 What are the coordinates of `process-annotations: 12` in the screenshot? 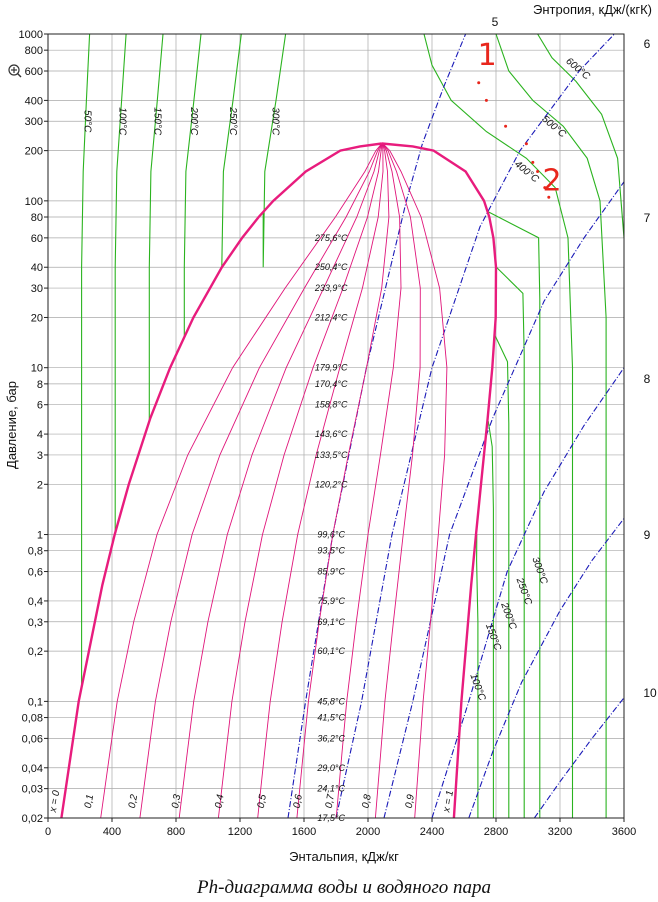 It's located at (519, 118).